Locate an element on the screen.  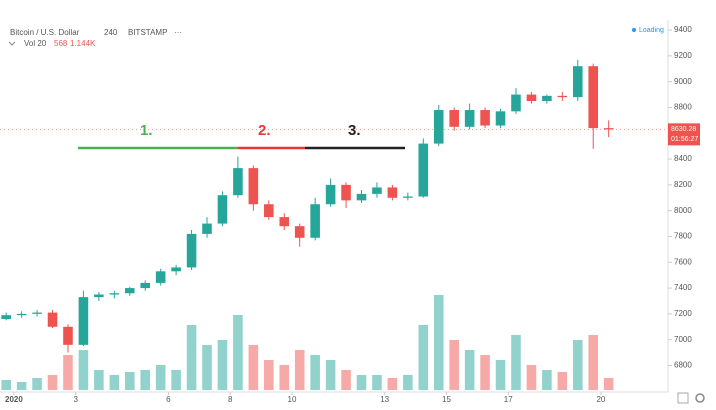
x-tick-label: 13 is located at coordinates (384, 399).